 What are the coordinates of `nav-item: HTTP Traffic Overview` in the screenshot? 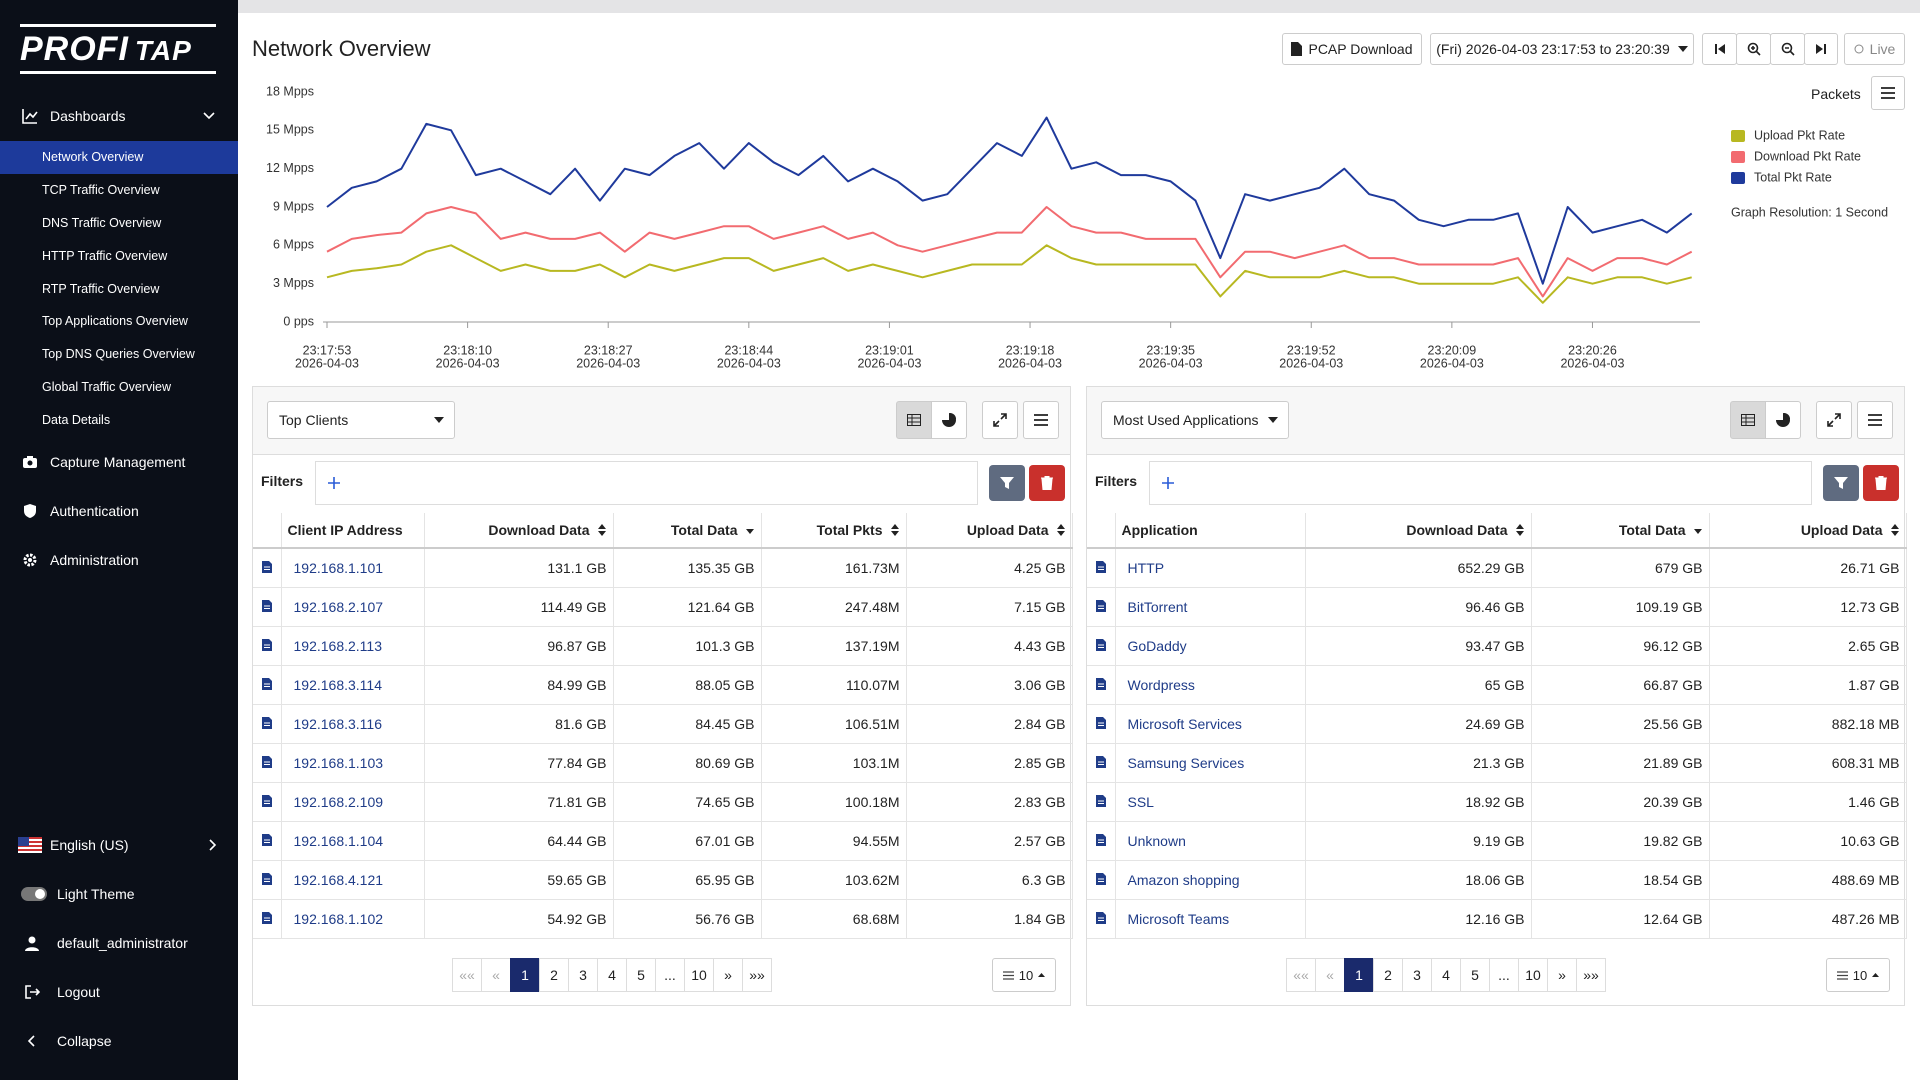 It's located at (105, 256).